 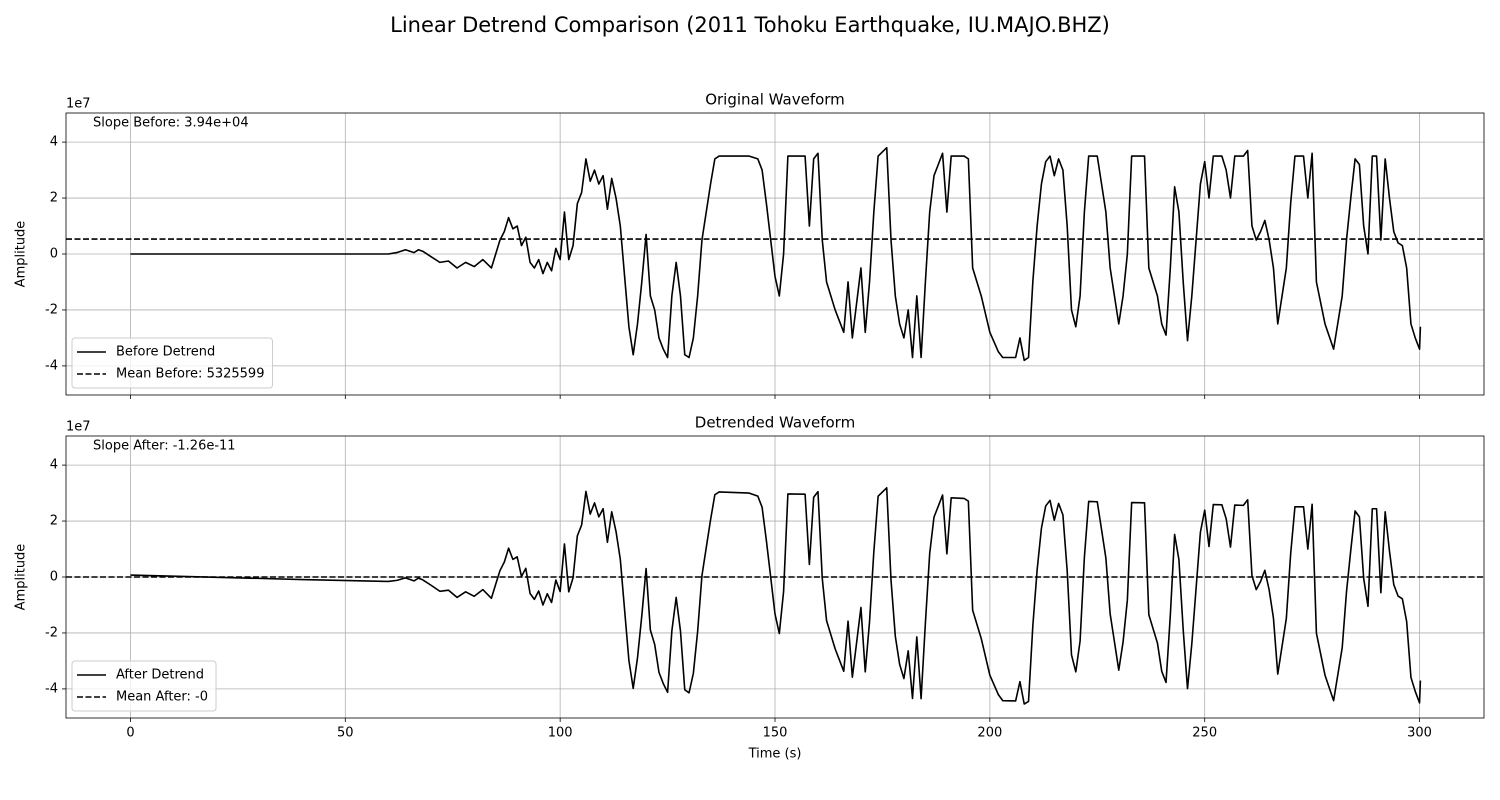 I want to click on x-tick-label: 150, so click(x=775, y=733).